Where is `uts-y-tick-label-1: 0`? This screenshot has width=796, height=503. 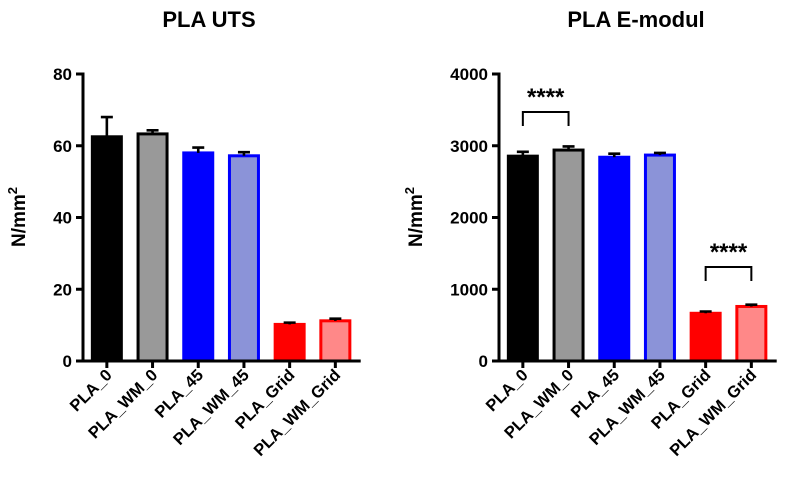
uts-y-tick-label-1: 0 is located at coordinates (67, 361).